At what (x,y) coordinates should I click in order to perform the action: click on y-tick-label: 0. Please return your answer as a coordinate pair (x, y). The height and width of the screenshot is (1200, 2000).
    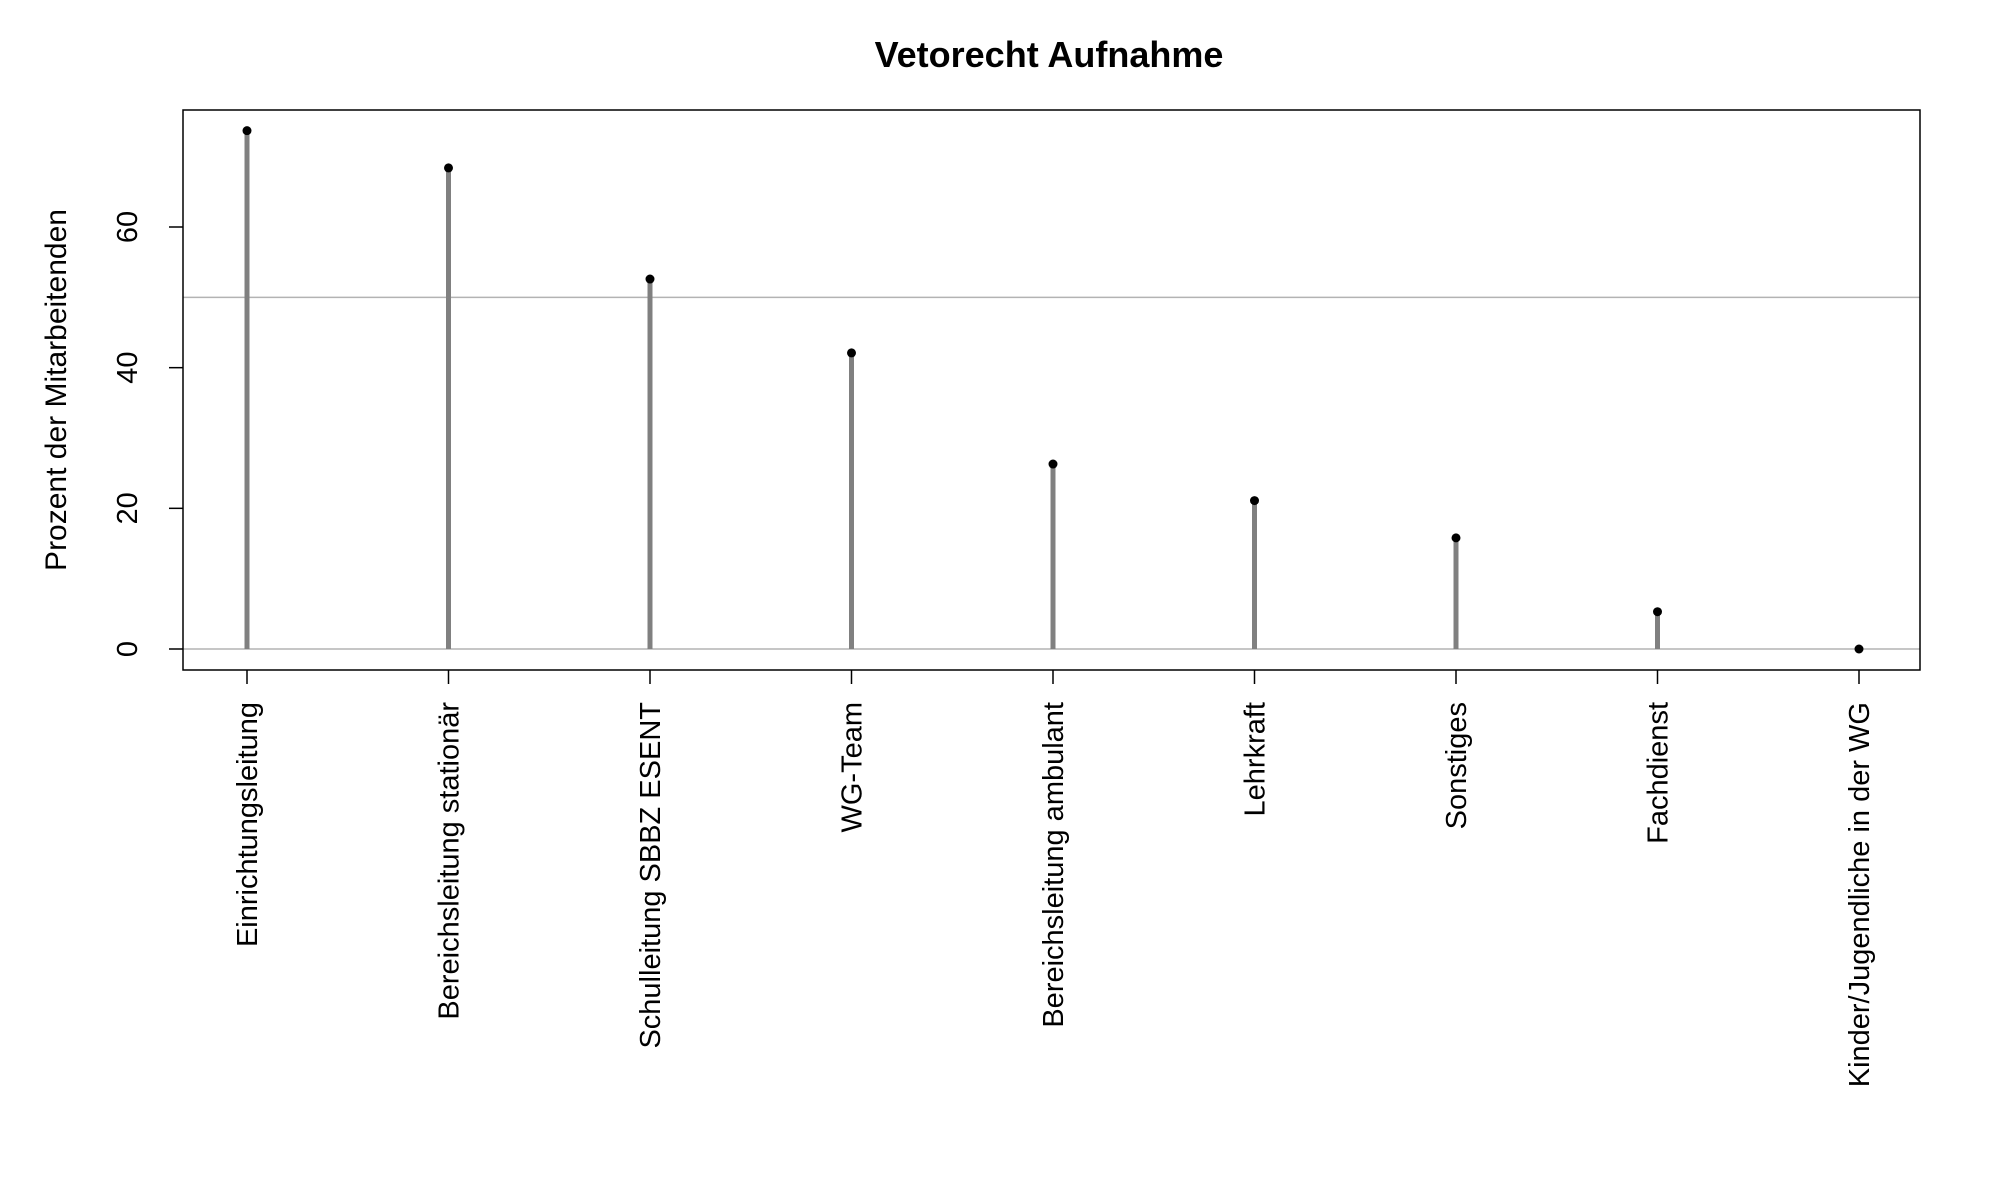
    Looking at the image, I should click on (128, 649).